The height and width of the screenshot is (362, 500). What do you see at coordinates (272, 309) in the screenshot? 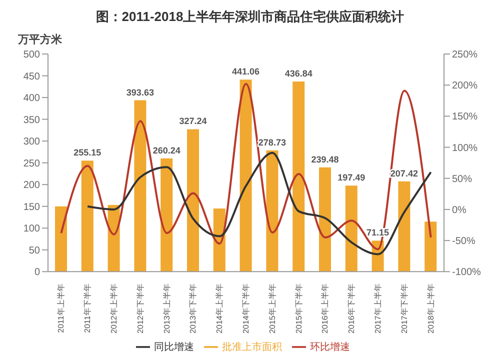
I see `x-tick-label: 2015年上半年` at bounding box center [272, 309].